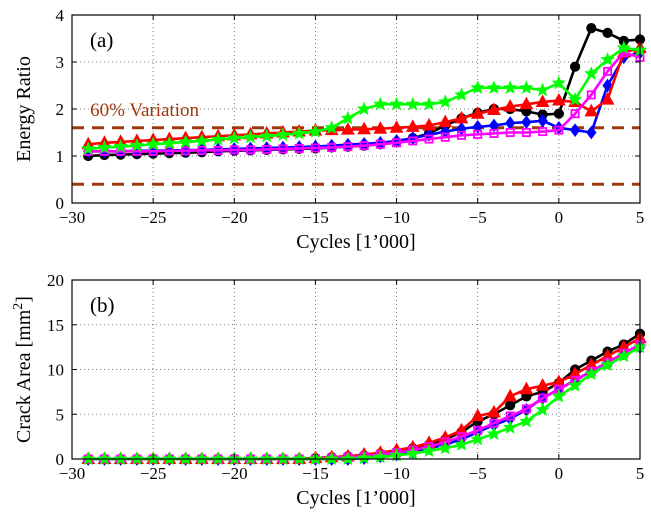  What do you see at coordinates (55, 370) in the screenshot?
I see `panel-b-y-tick-label: 10` at bounding box center [55, 370].